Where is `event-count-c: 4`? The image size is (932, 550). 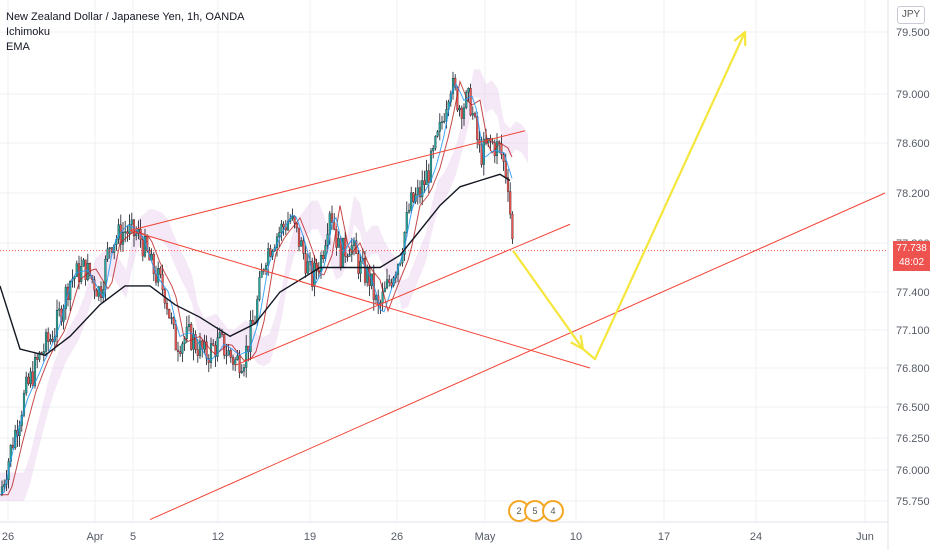 event-count-c: 4 is located at coordinates (552, 511).